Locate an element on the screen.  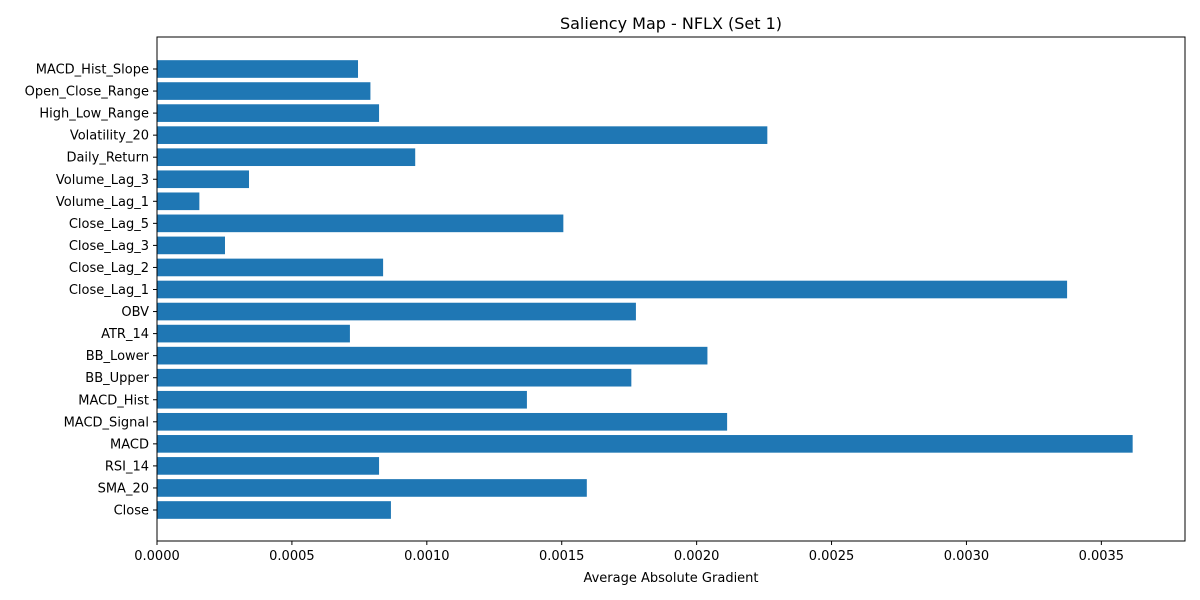
y-tick-label: MACD_Signal is located at coordinates (106, 422).